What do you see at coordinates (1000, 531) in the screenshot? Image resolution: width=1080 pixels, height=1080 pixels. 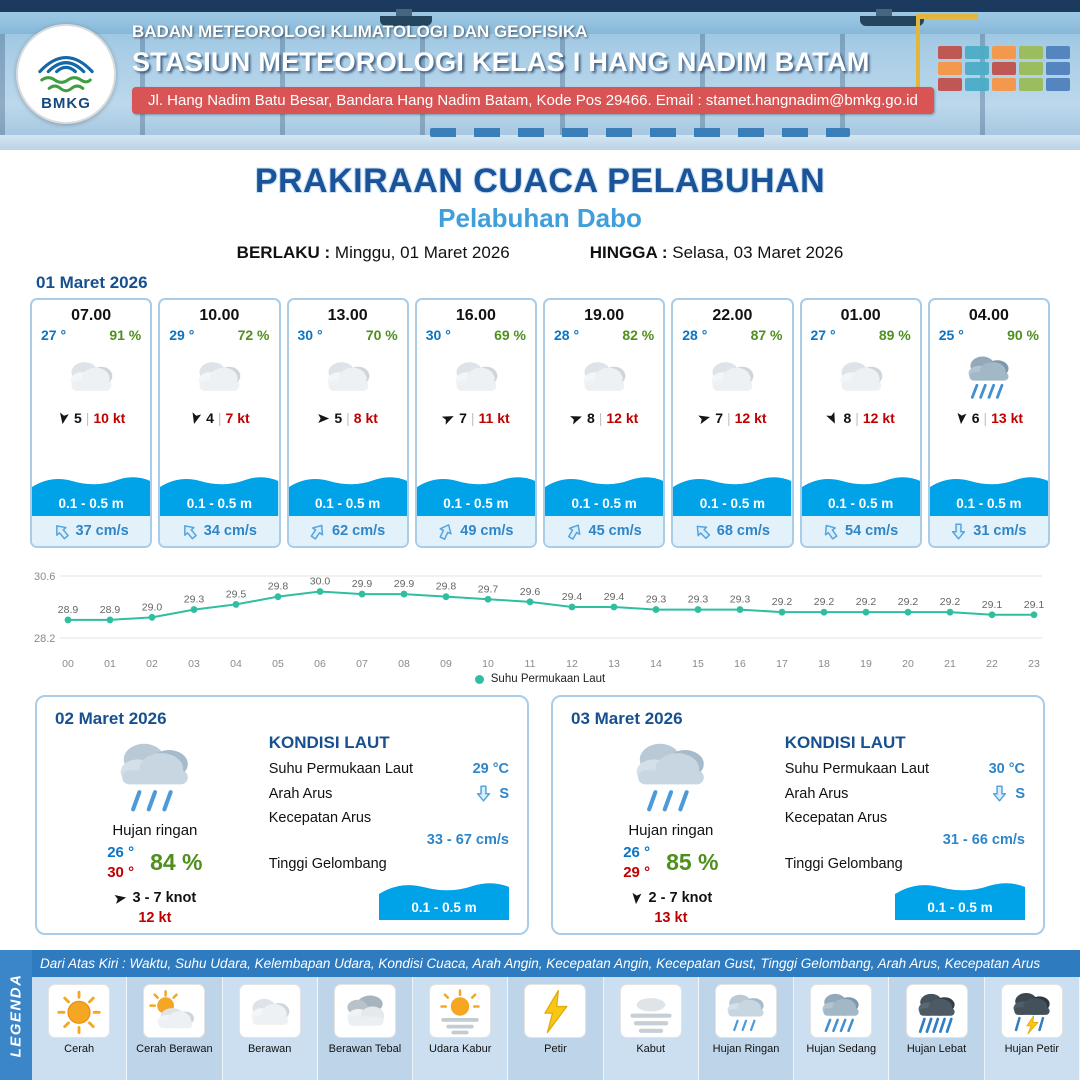 I see `current-speed: 31 cm/s` at bounding box center [1000, 531].